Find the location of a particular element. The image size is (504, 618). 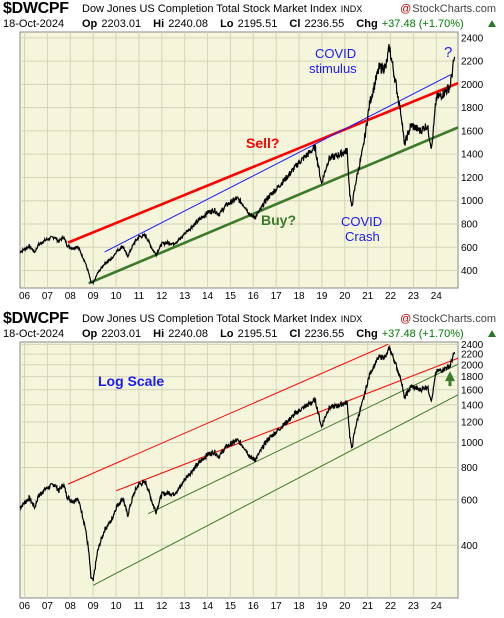

x-tick-label: 18 is located at coordinates (299, 606).